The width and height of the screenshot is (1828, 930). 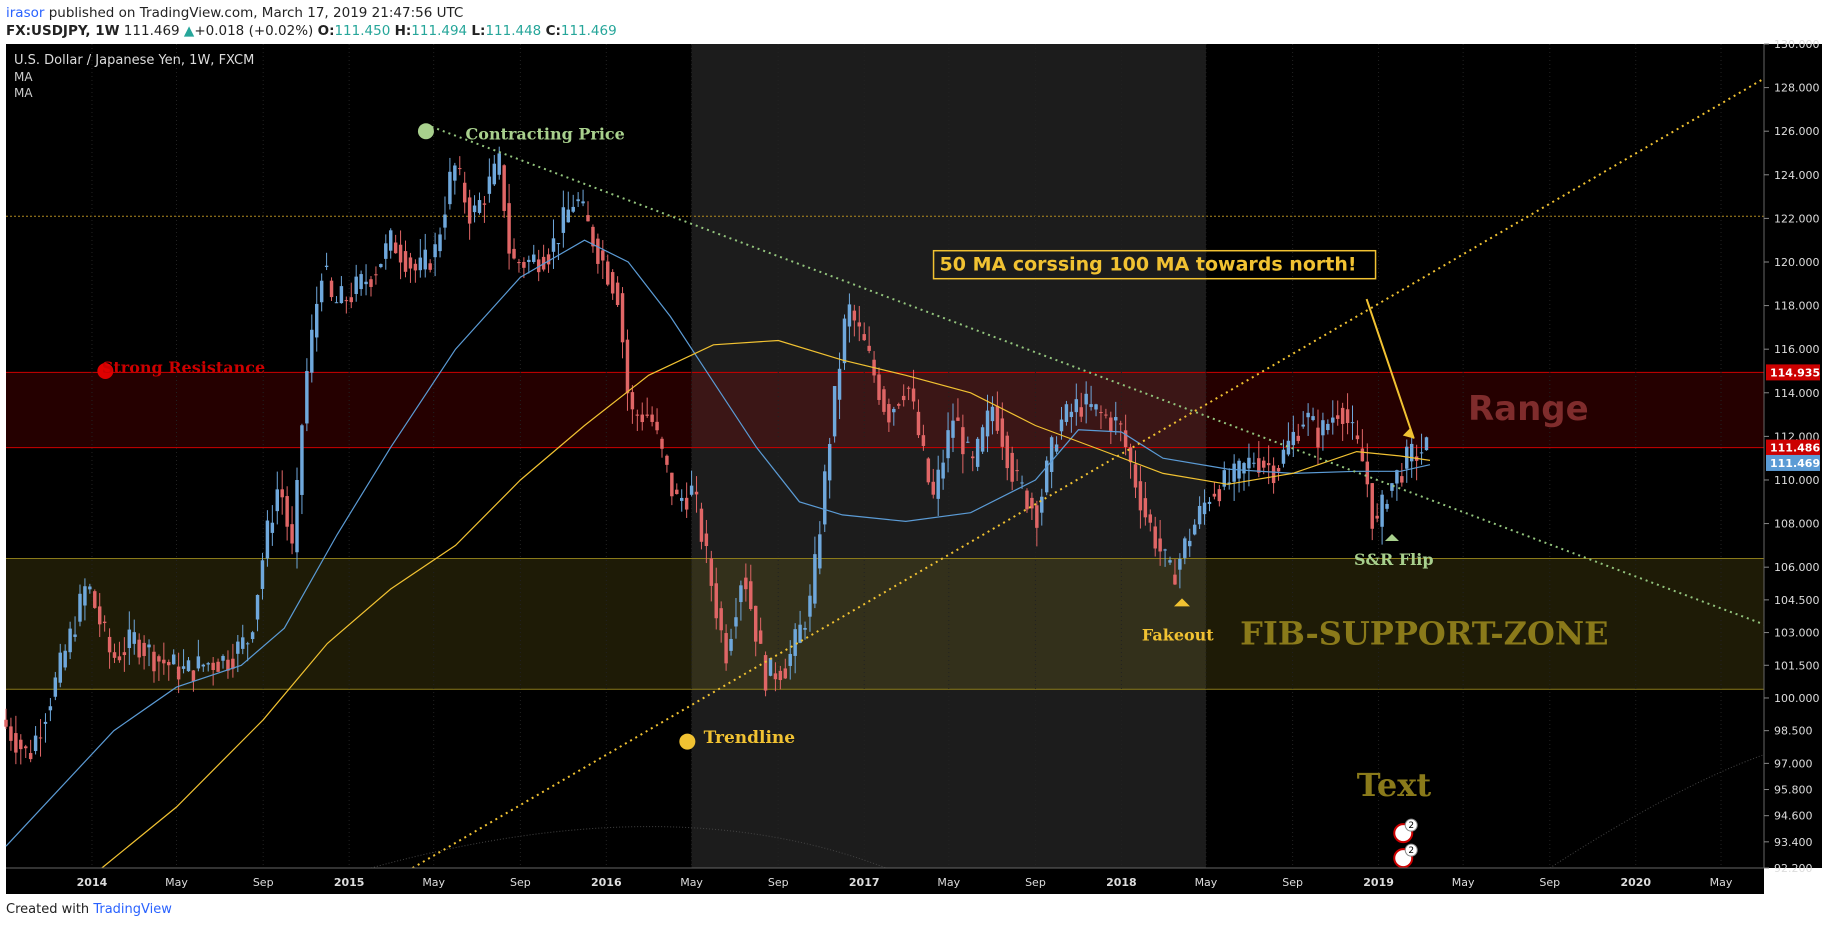 What do you see at coordinates (864, 882) in the screenshot?
I see `x-tick-label: 2017` at bounding box center [864, 882].